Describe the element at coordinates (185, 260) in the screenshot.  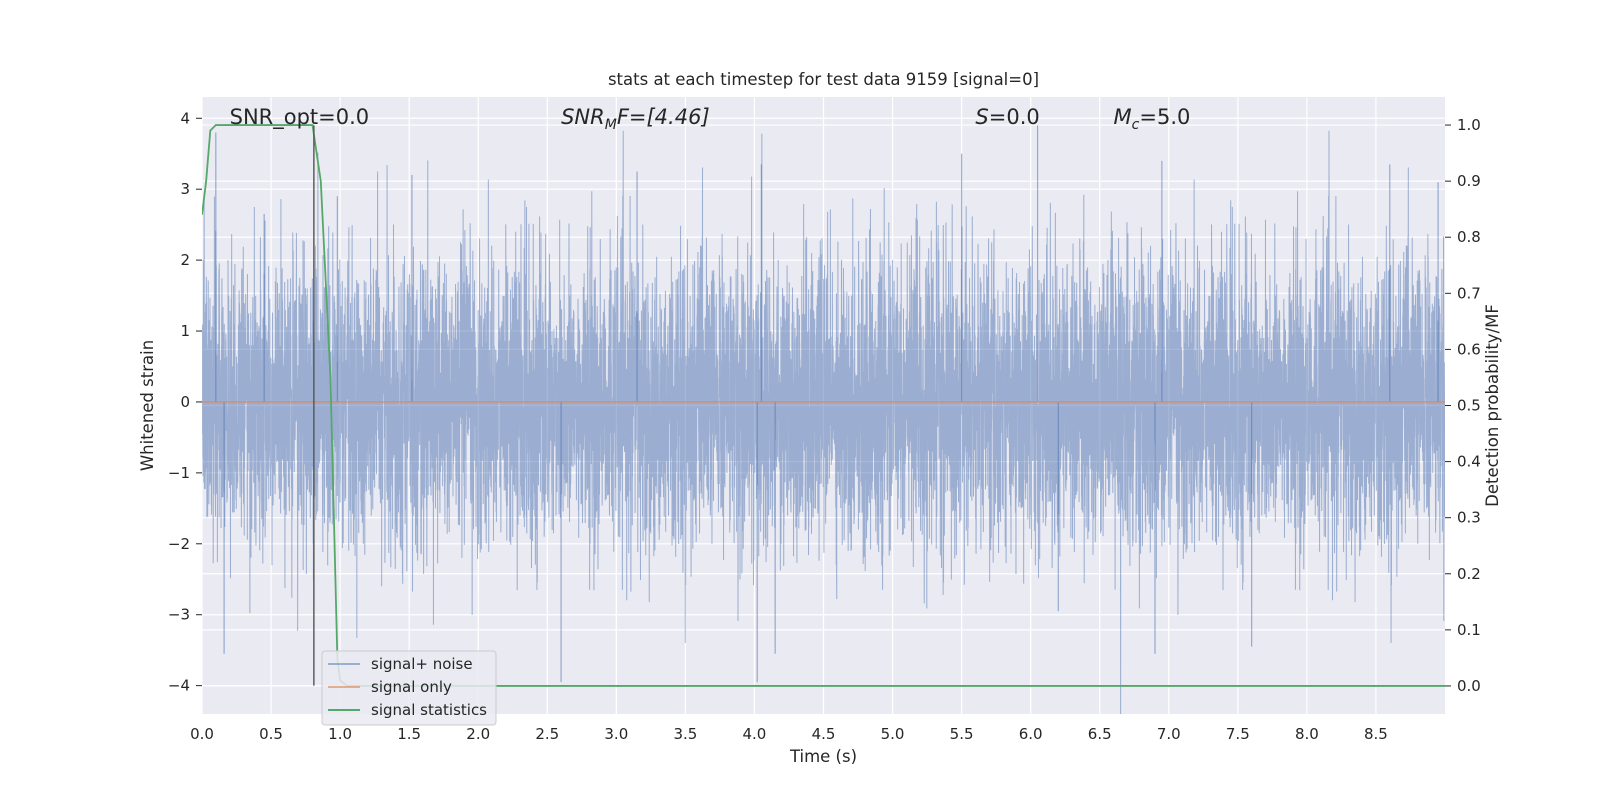
I see `y-tick-label: 2` at that location.